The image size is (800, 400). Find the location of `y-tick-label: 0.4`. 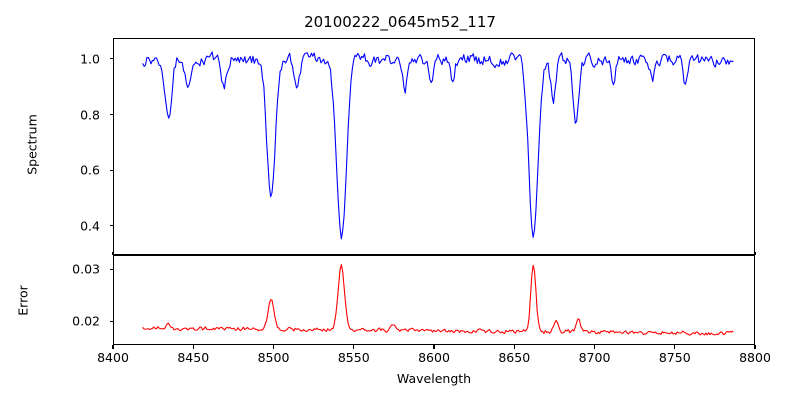

y-tick-label: 0.4 is located at coordinates (90, 226).